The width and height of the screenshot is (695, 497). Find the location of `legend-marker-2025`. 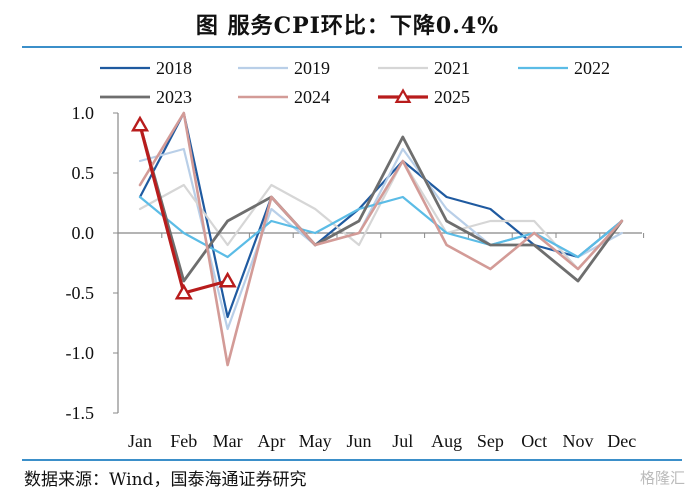

legend-marker-2025 is located at coordinates (403, 95).